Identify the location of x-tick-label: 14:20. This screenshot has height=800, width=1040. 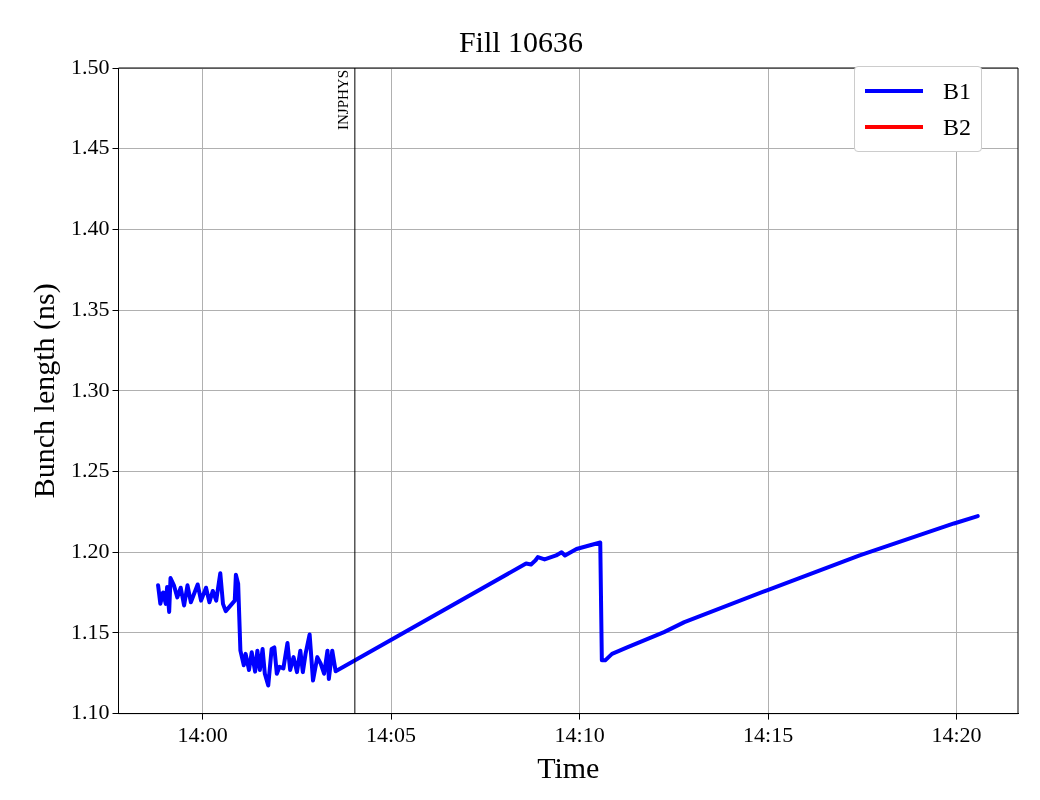
(956, 734).